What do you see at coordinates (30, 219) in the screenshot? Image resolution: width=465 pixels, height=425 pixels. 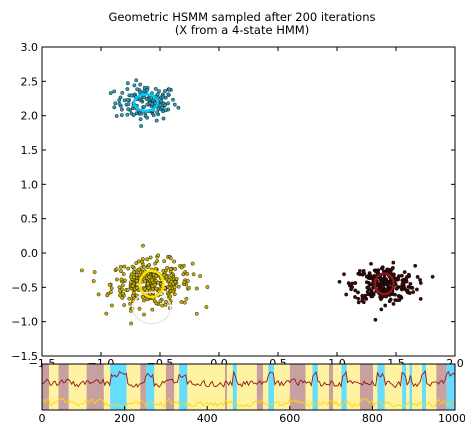 I see `y-tick-label: 0.5` at bounding box center [30, 219].